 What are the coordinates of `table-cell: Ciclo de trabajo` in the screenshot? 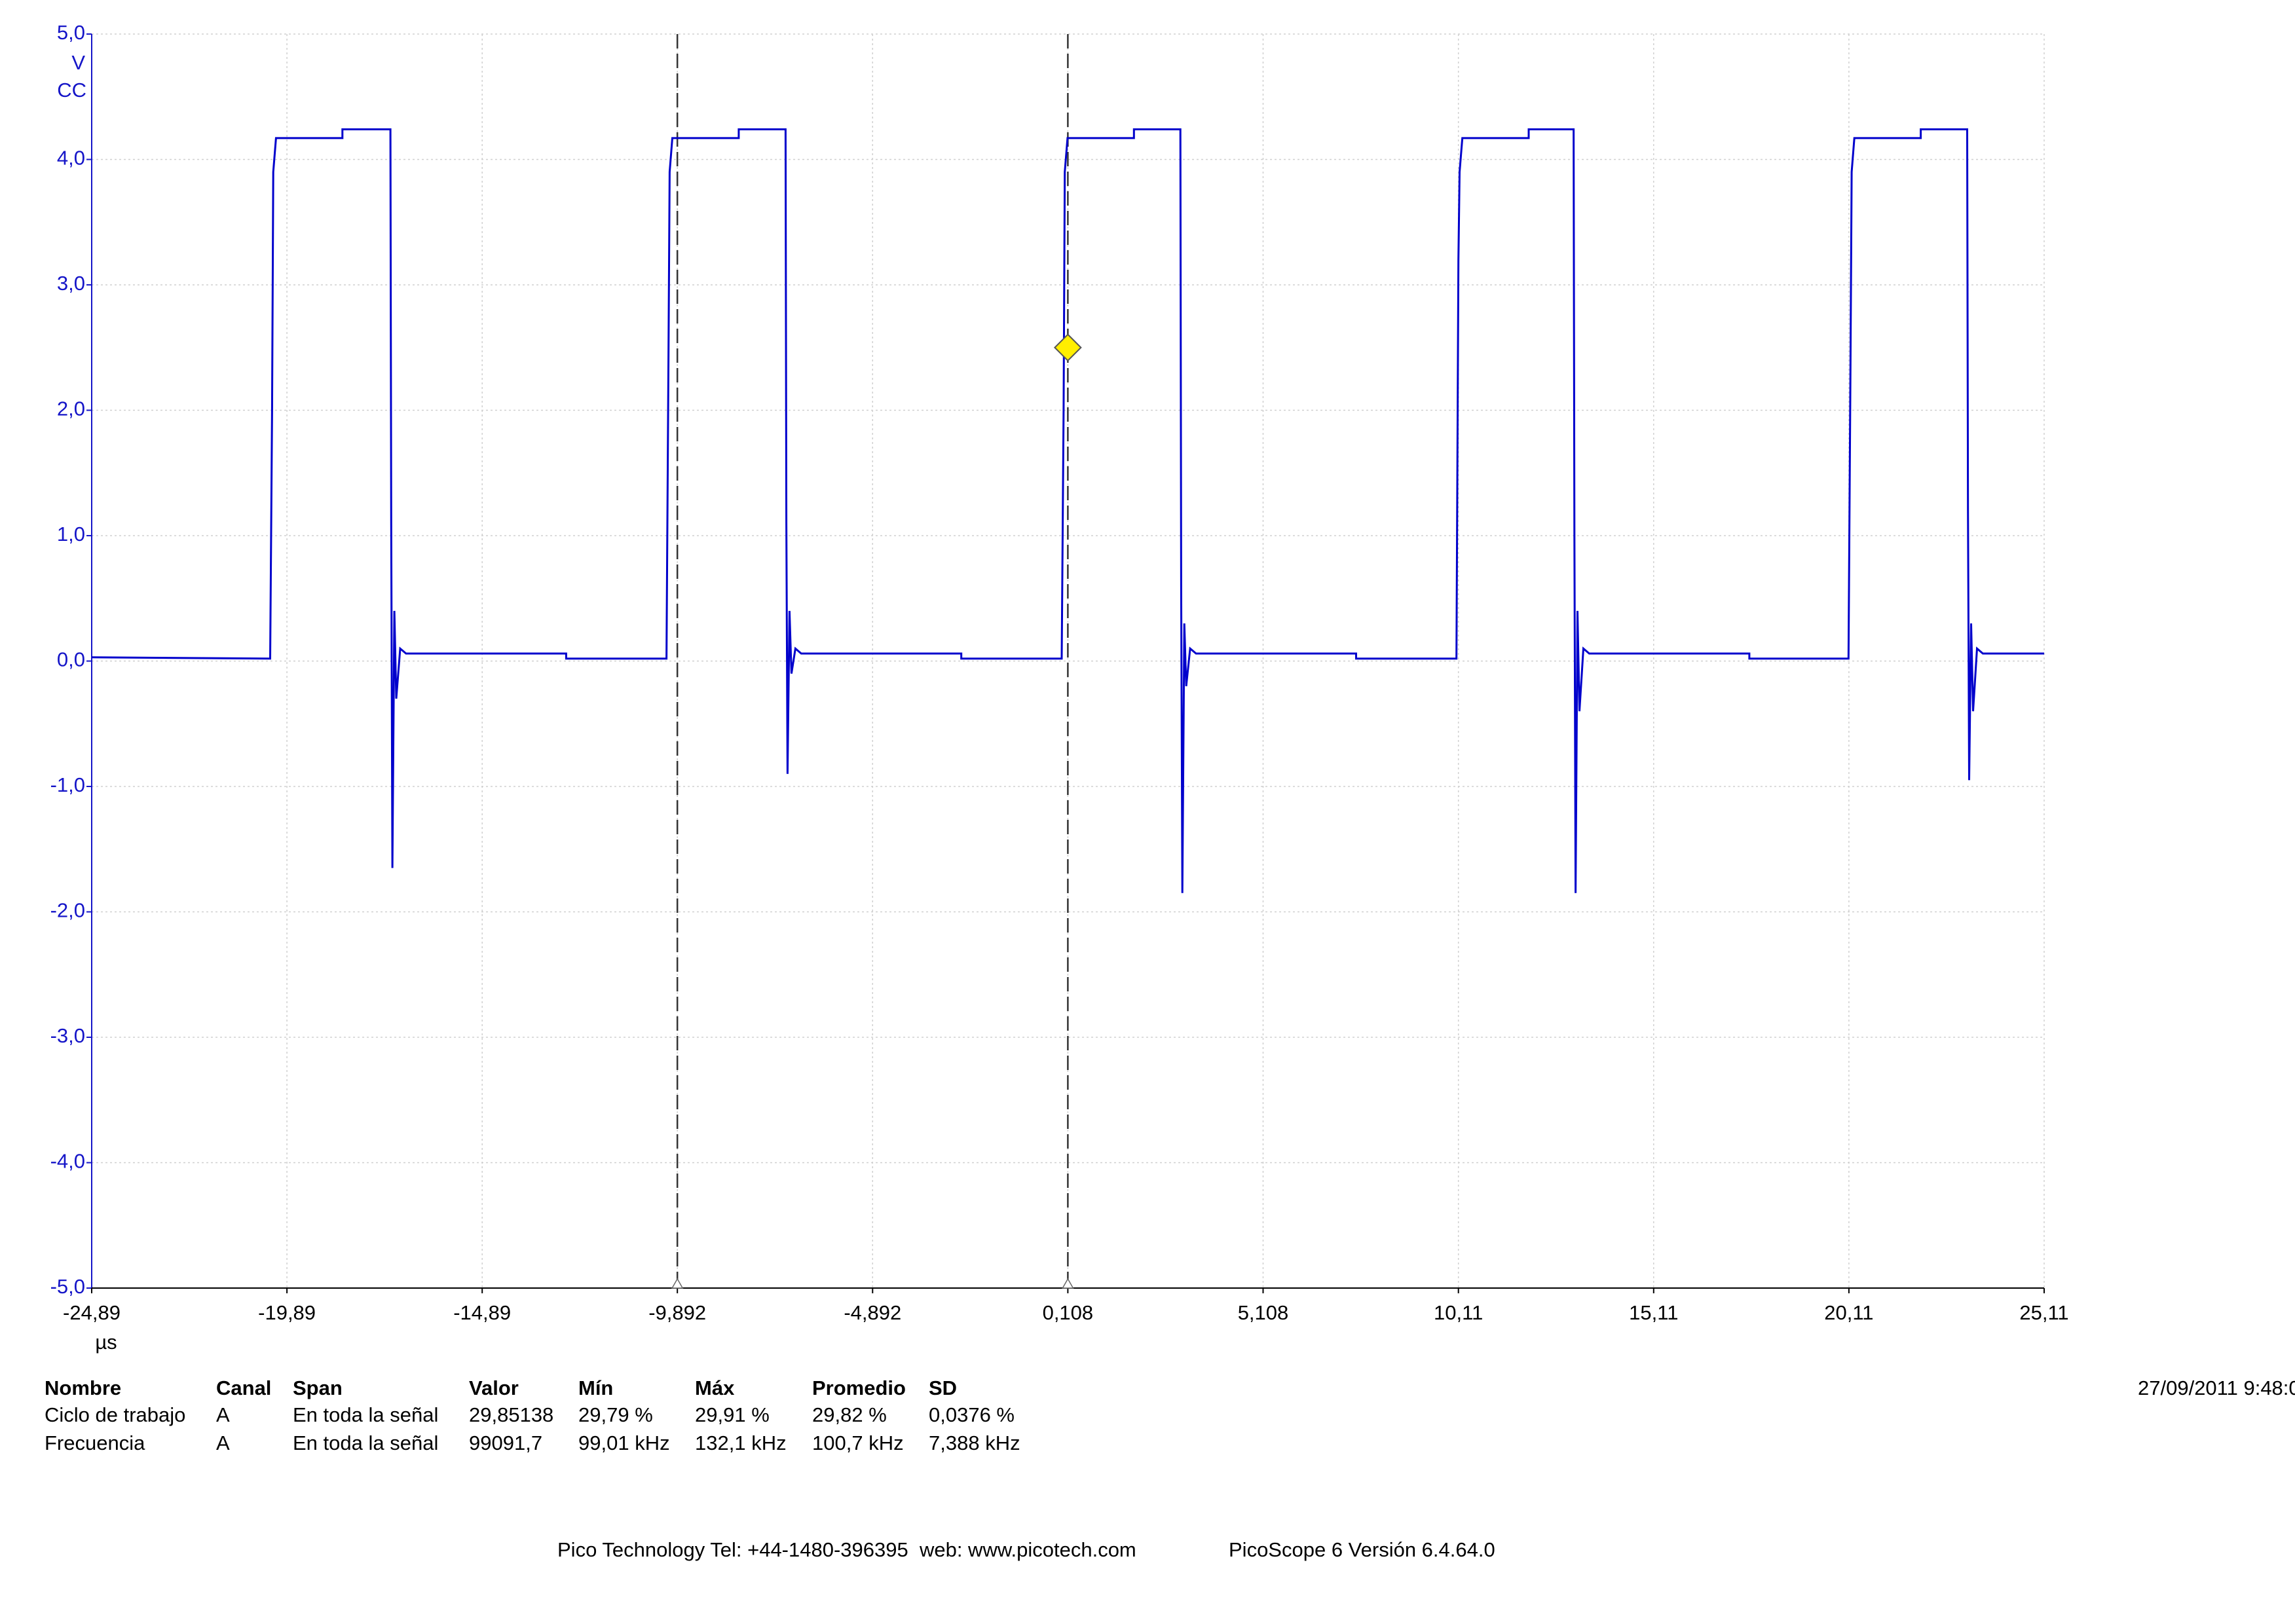 It's located at (115, 1414).